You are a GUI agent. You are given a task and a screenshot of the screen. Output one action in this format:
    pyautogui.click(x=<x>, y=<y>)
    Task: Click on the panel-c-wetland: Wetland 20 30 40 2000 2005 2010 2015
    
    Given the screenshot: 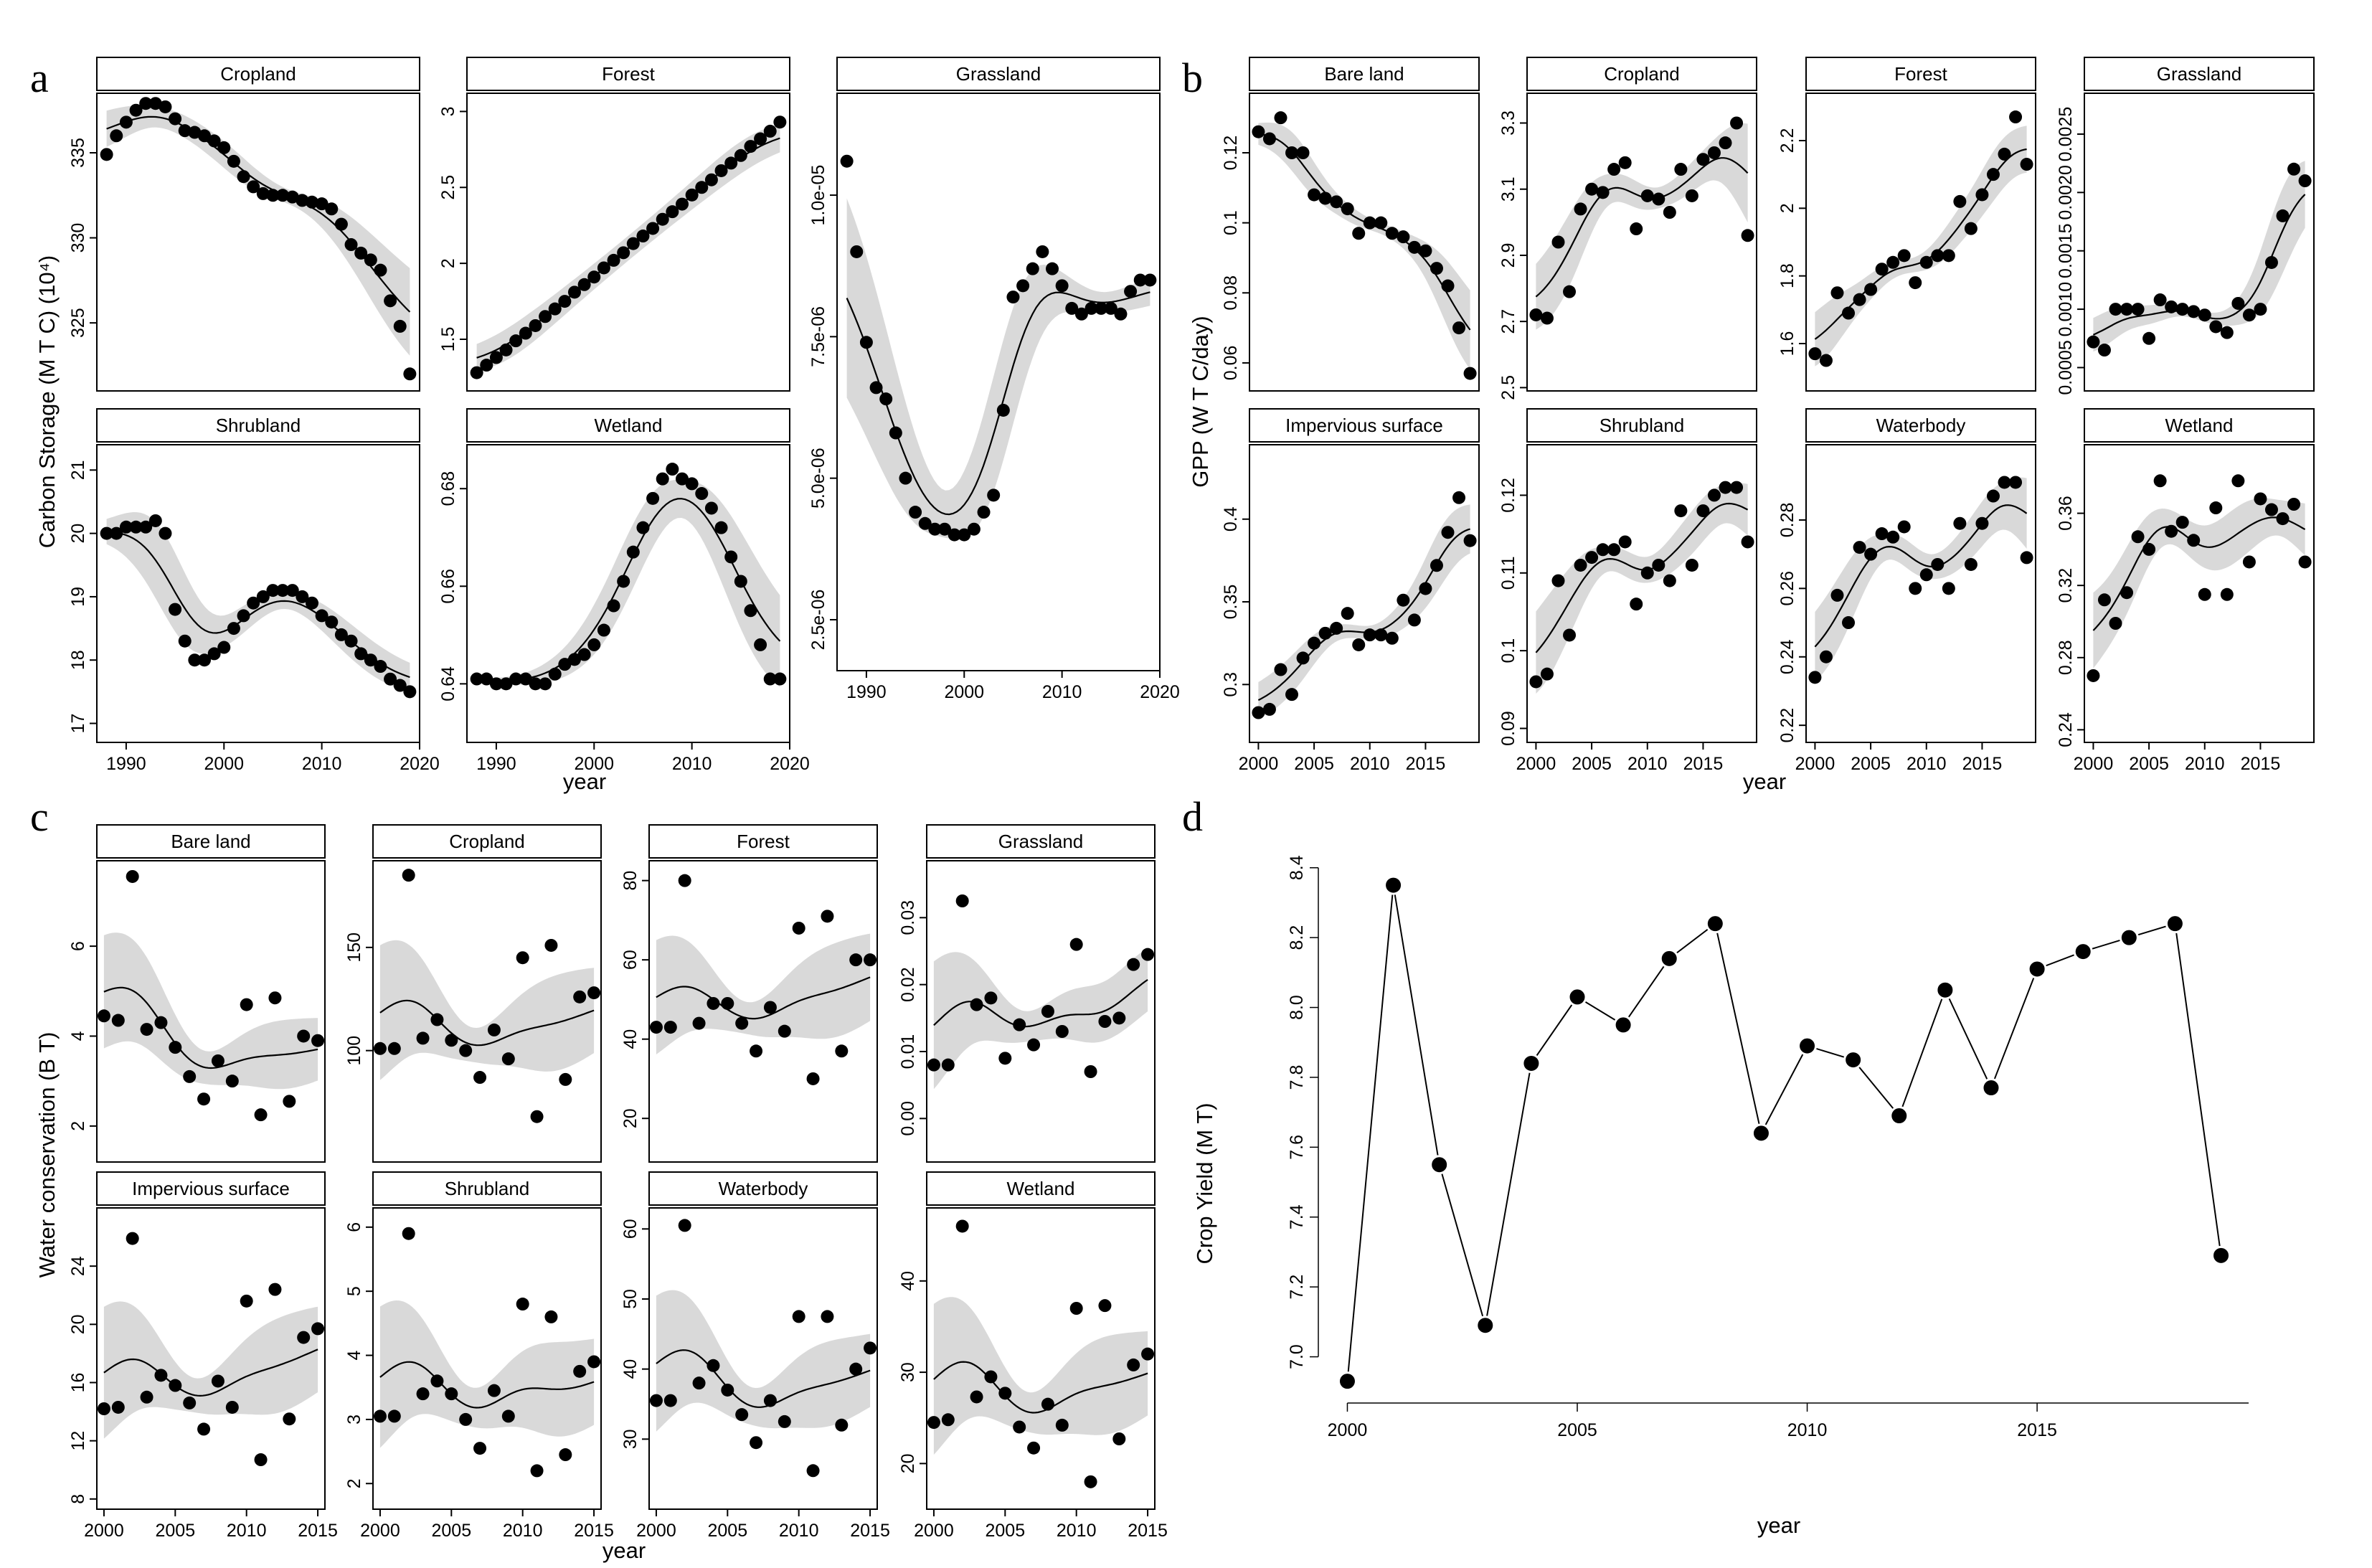 What is the action you would take?
    pyautogui.click(x=1033, y=1356)
    